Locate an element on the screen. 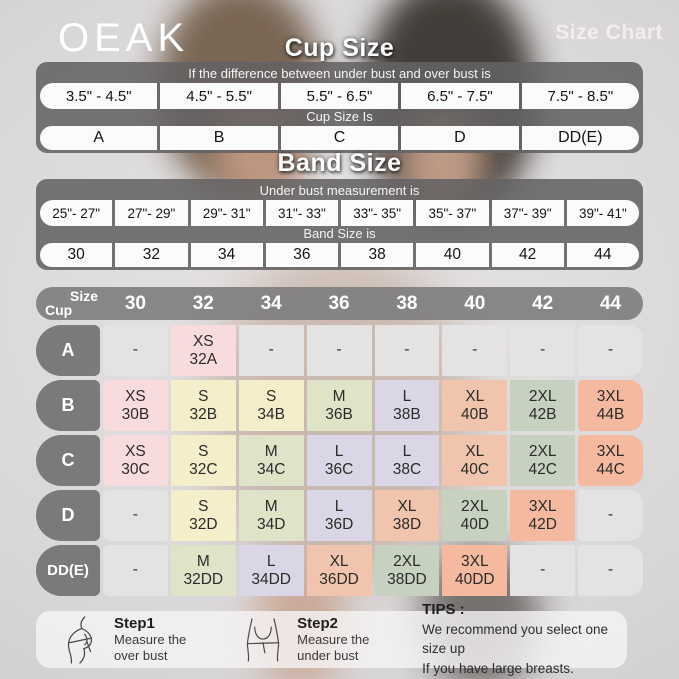  band-number-cell: 42 is located at coordinates (527, 255).